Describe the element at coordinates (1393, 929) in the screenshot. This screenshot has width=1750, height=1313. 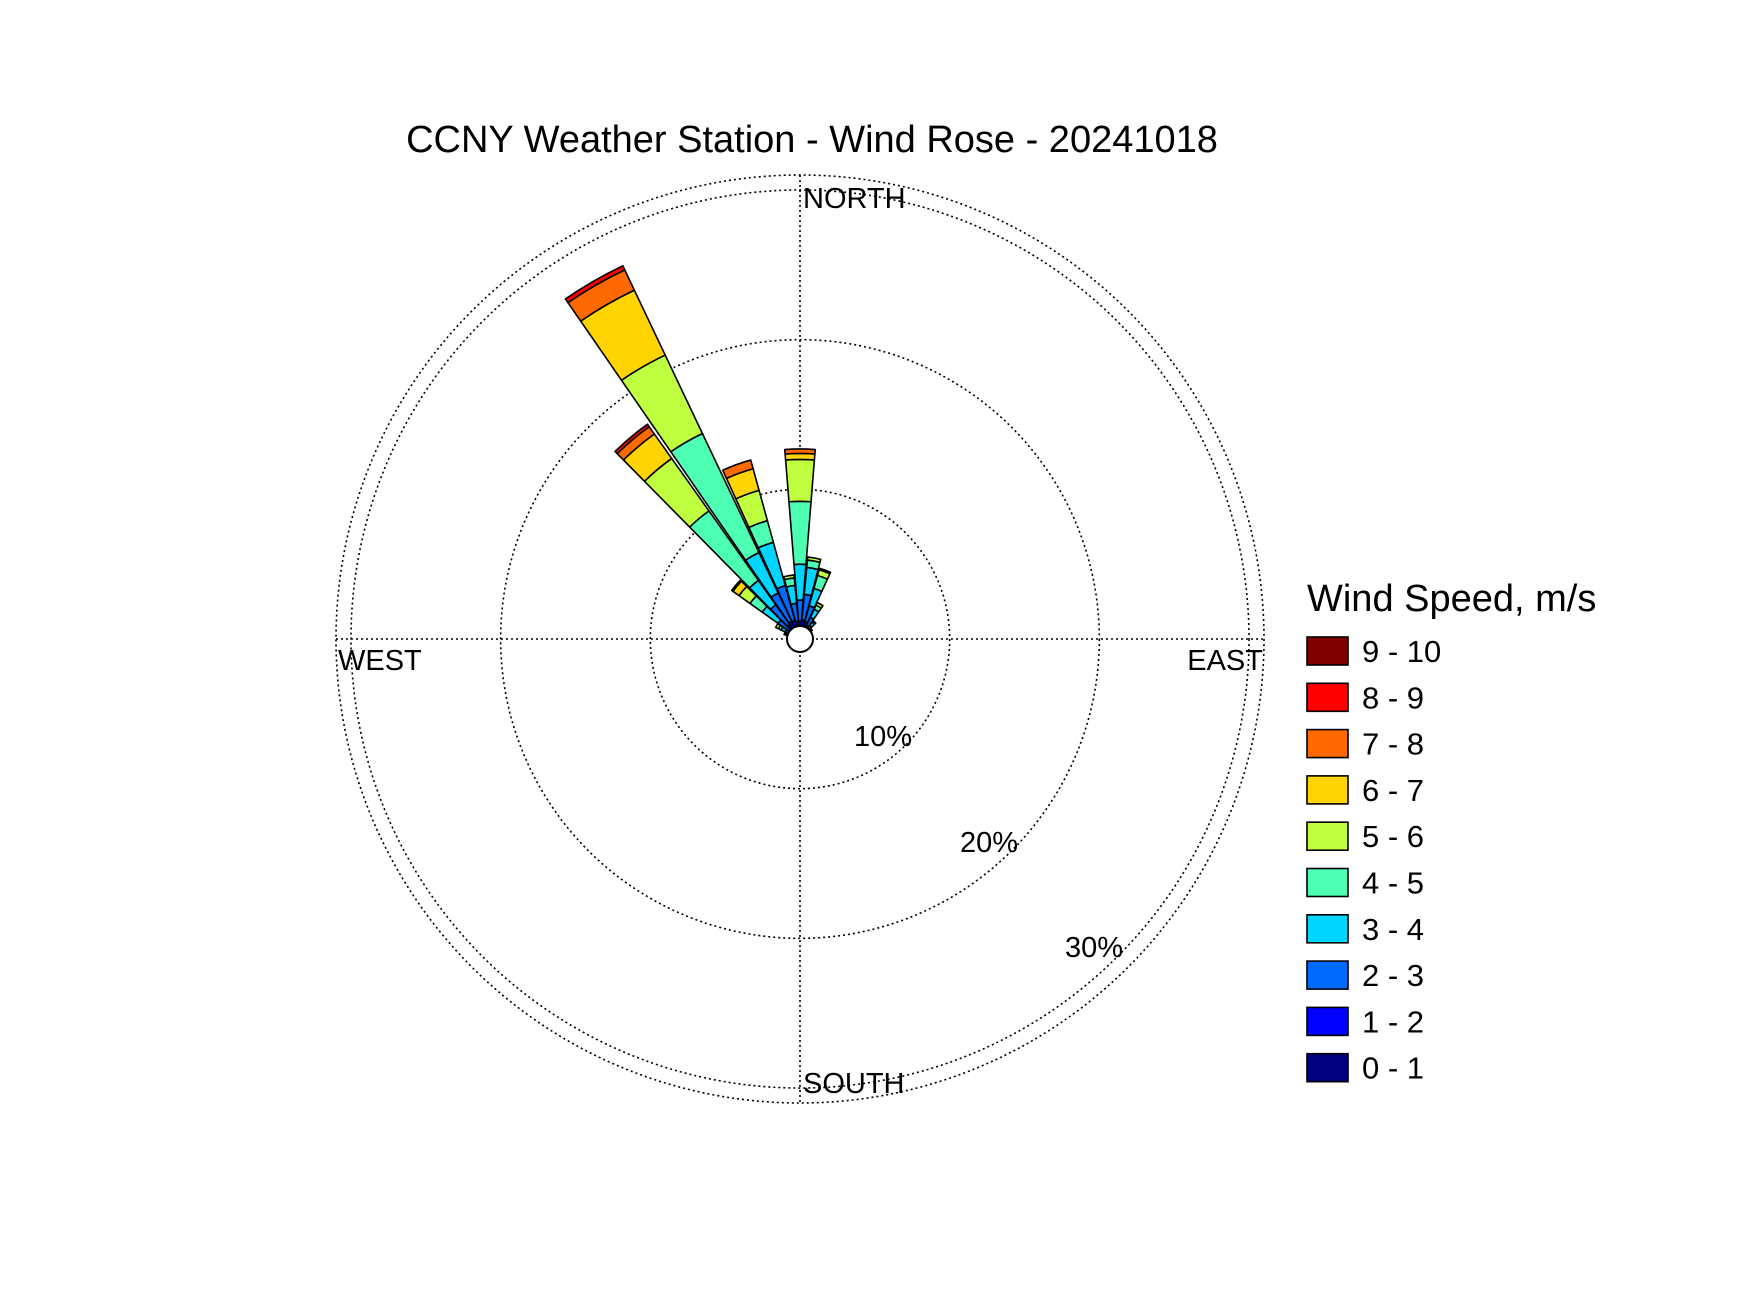
I see `legend-label: 3 - 4` at that location.